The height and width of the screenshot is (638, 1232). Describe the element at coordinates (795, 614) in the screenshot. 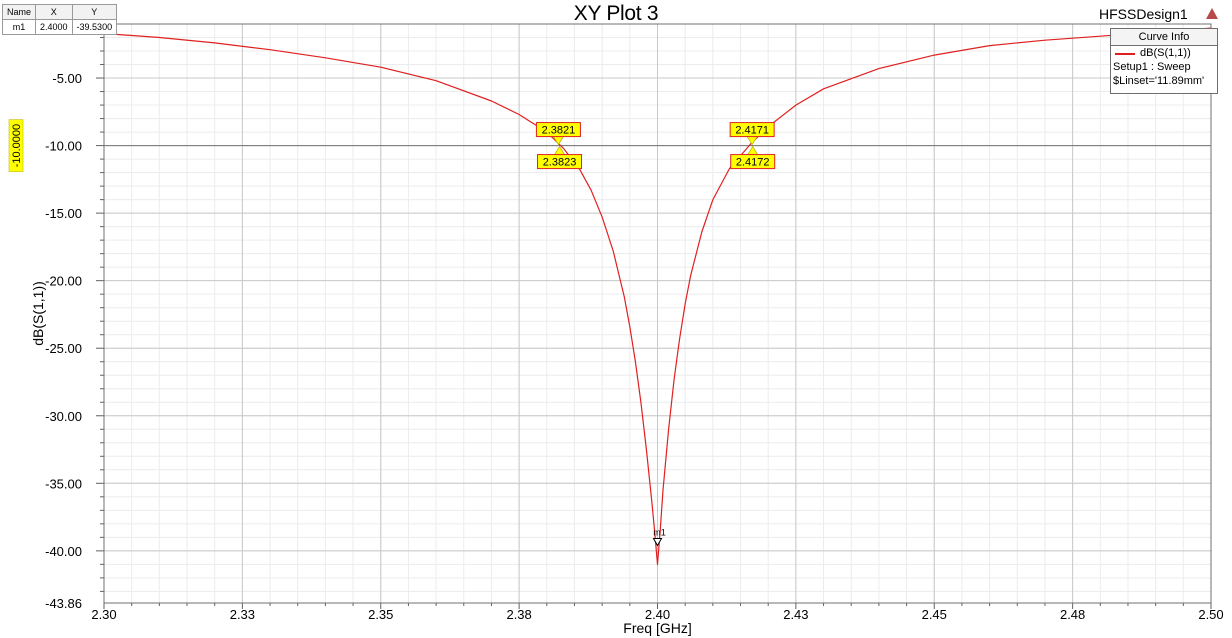

I see `x-tick-label: 2.43` at that location.